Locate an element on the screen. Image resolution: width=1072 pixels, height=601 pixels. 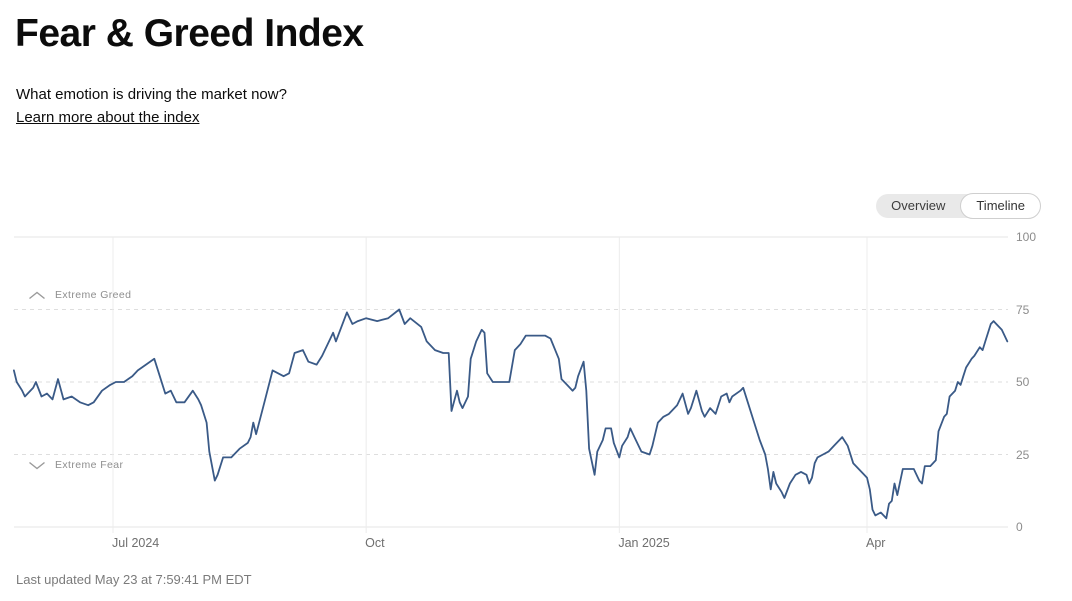
learn-more-link: Learn more about the index is located at coordinates (108, 117).